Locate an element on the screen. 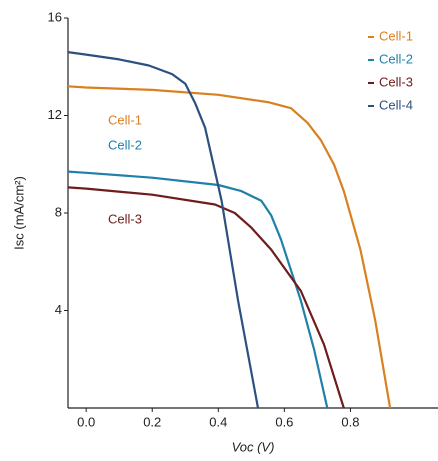 The height and width of the screenshot is (461, 438). x-tick-label: 0.8 is located at coordinates (350, 421).